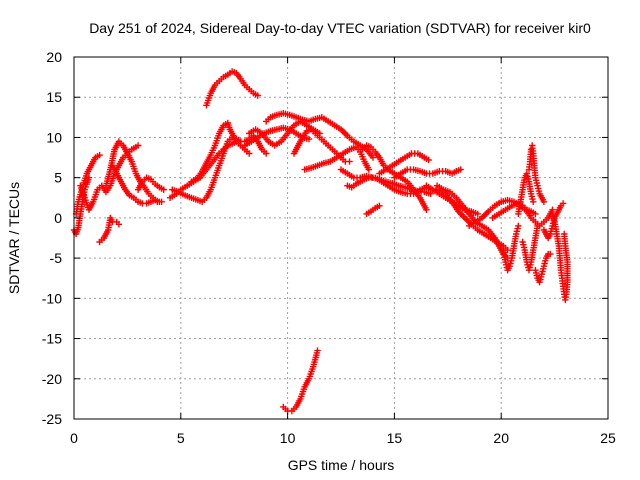  What do you see at coordinates (74, 438) in the screenshot?
I see `x-tick-label: 0` at bounding box center [74, 438].